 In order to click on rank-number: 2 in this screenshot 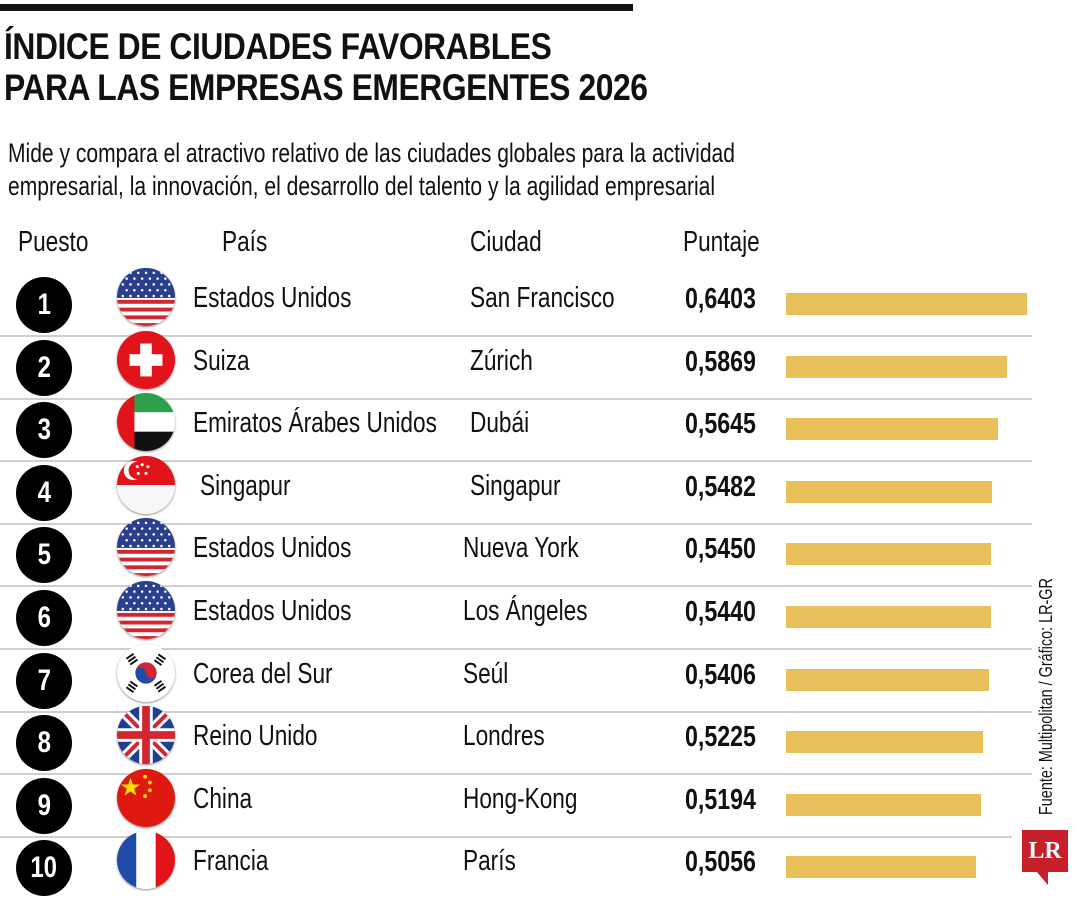, I will do `click(44, 367)`.